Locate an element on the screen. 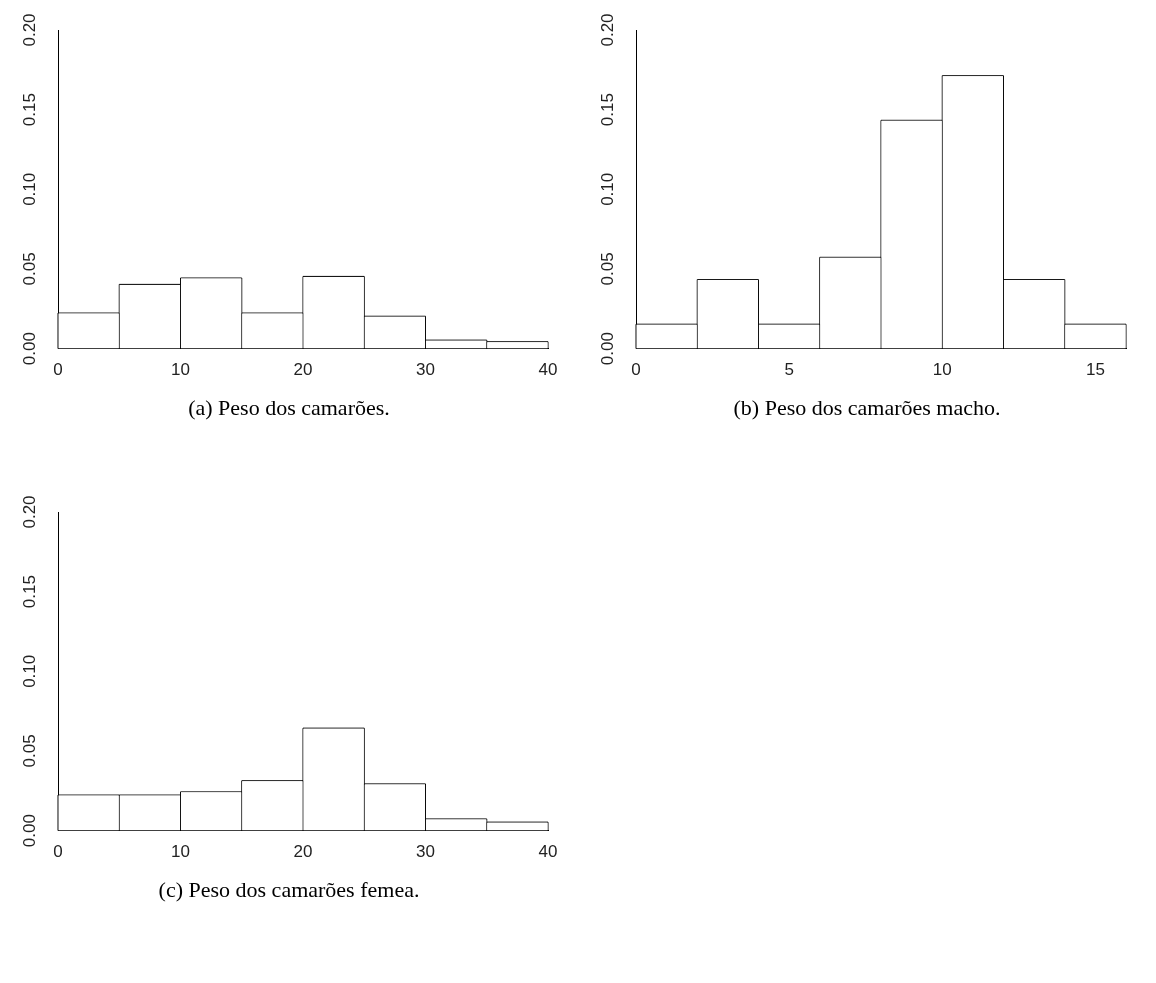 Image resolution: width=1156 pixels, height=983 pixels. x-tick-label: 15 is located at coordinates (1095, 370).